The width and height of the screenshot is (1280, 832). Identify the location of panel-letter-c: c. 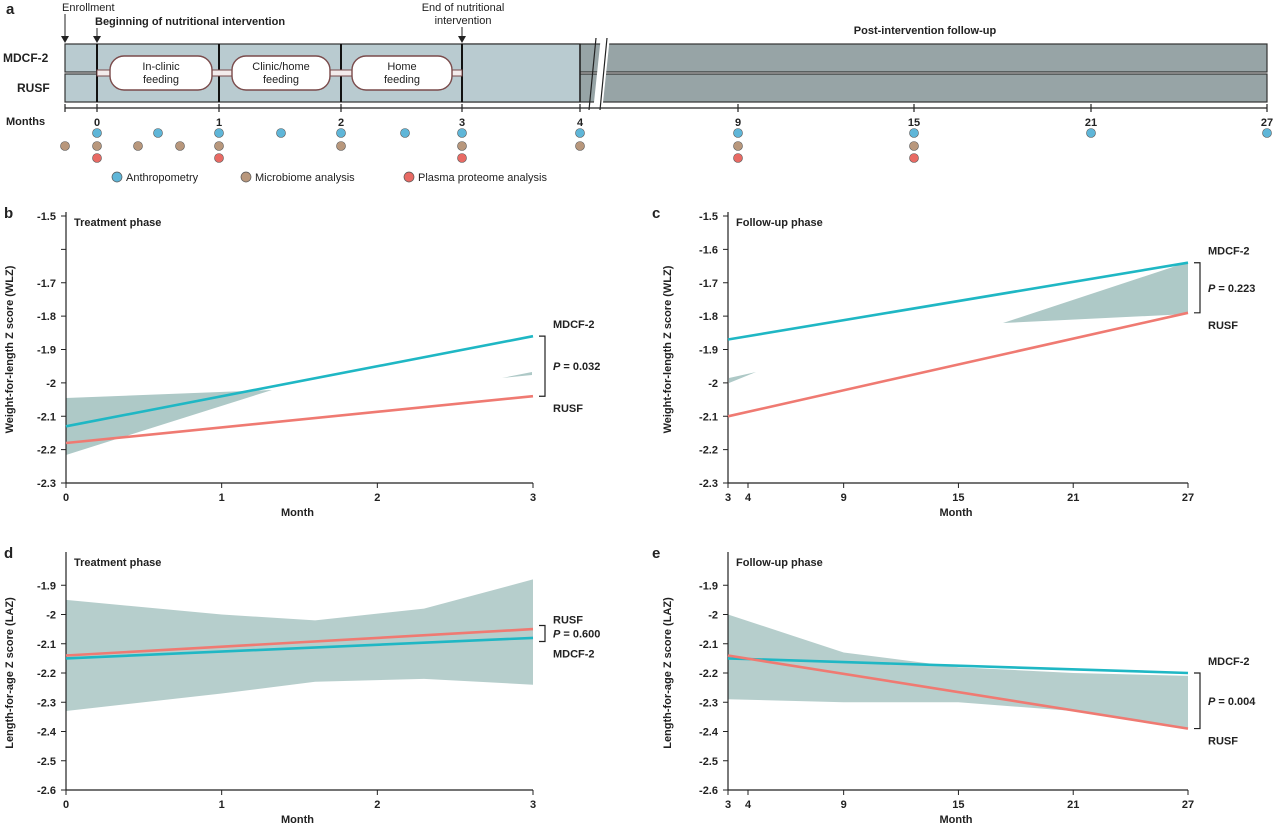
(656, 213).